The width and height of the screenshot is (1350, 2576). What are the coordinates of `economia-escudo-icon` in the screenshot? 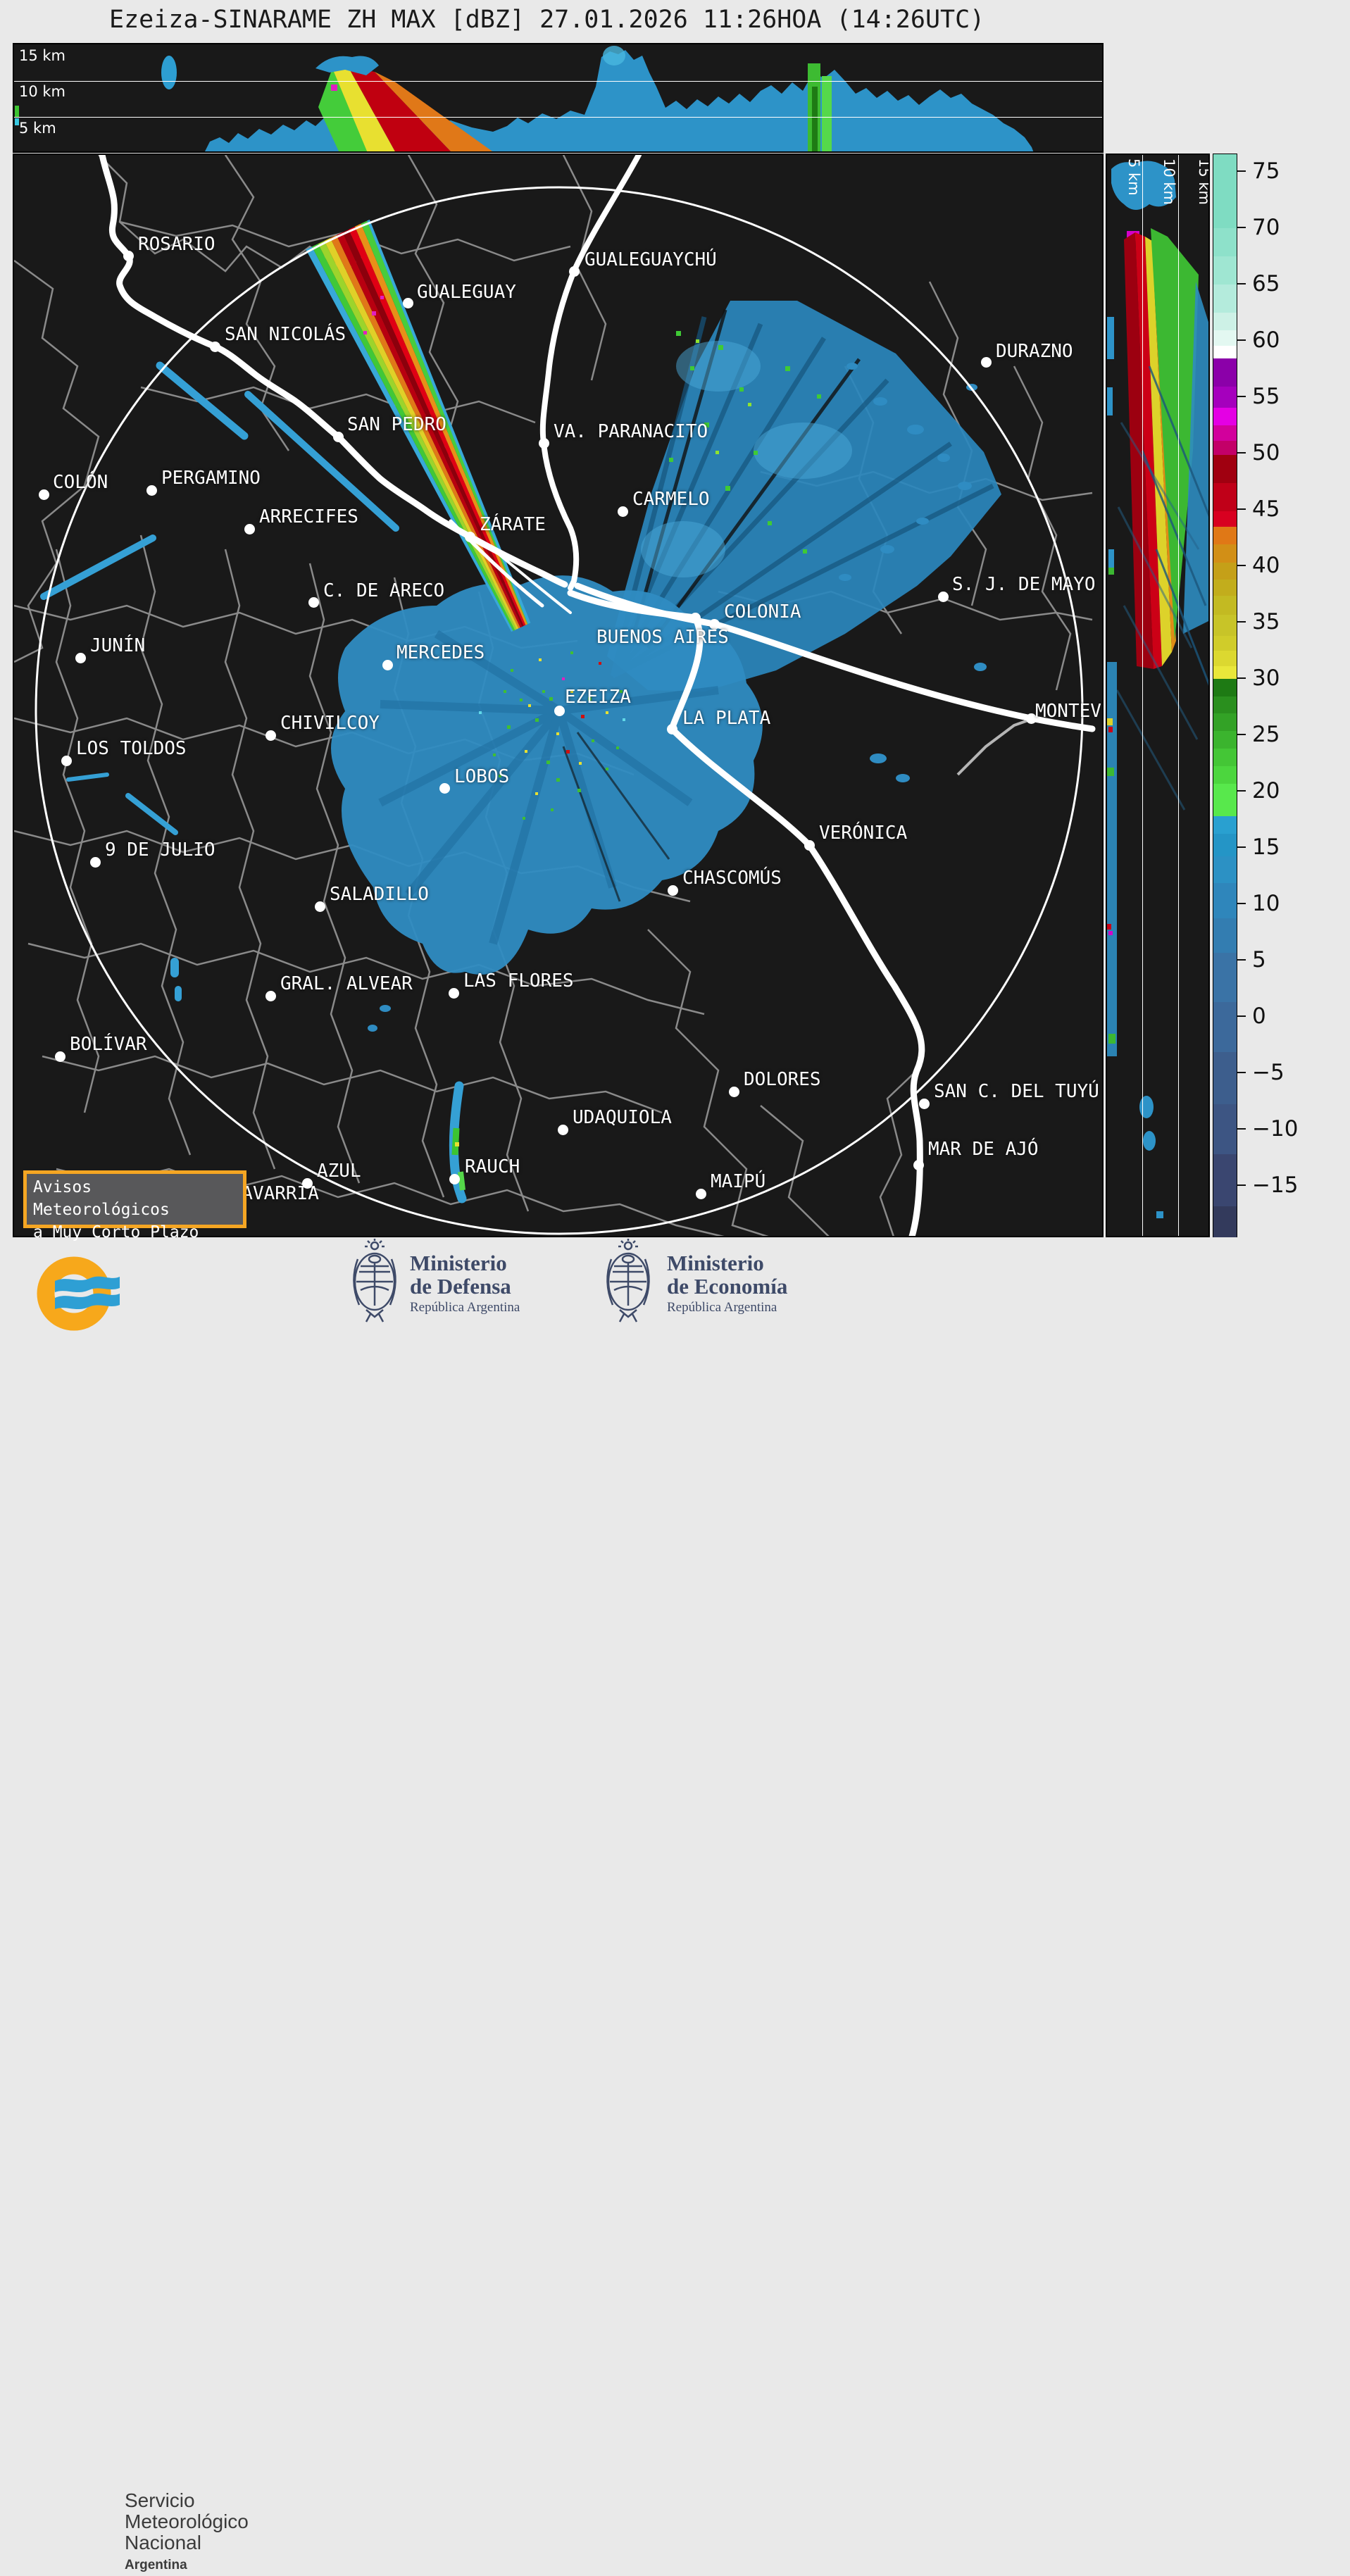 It's located at (628, 1281).